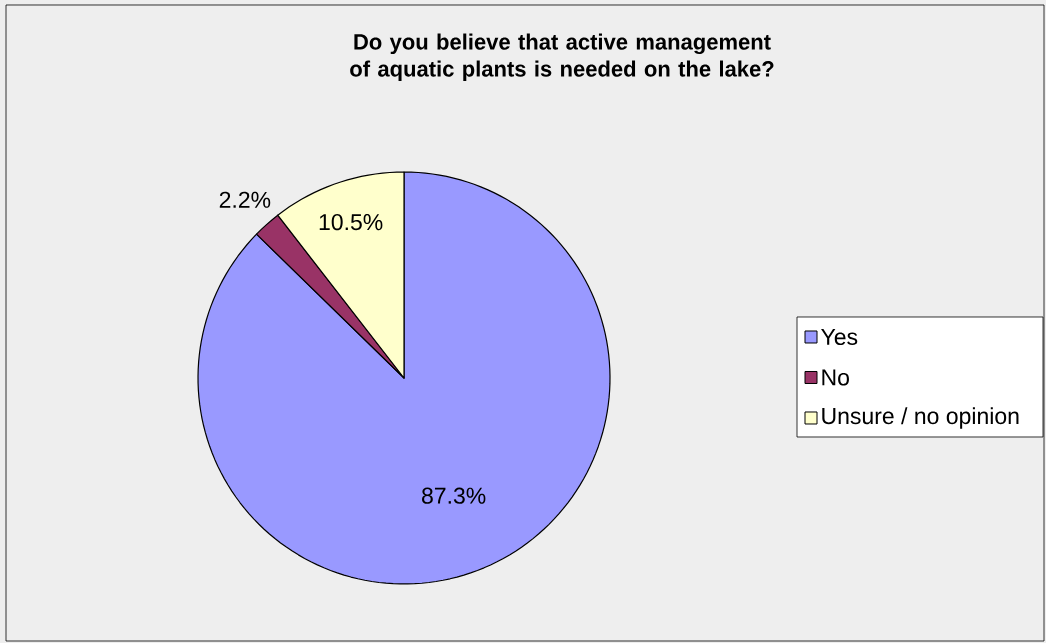 Image resolution: width=1046 pixels, height=643 pixels. What do you see at coordinates (562, 57) in the screenshot?
I see `chart-title: Do you believe that active management of aquatic plants is needed on the lake?` at bounding box center [562, 57].